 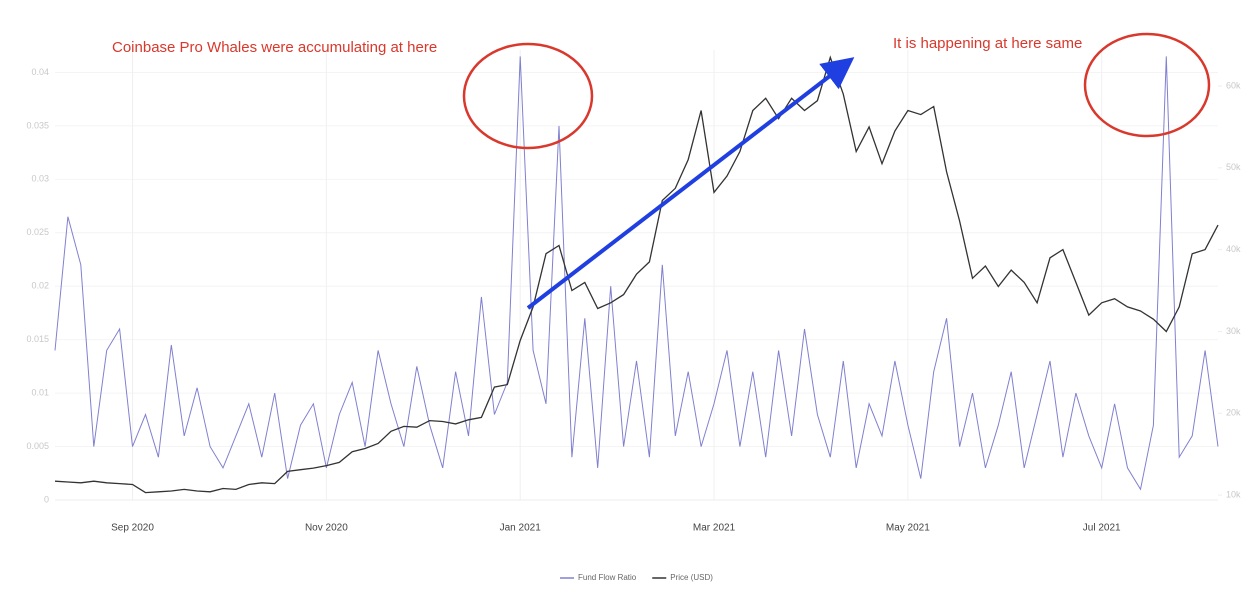 I want to click on y-tick-label: 0.015, so click(x=37, y=339).